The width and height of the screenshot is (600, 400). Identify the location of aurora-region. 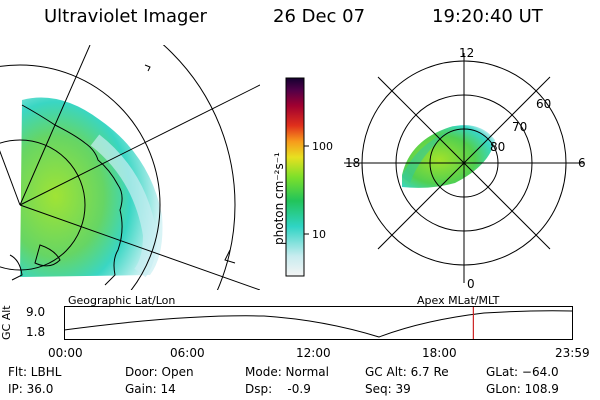
(91, 187).